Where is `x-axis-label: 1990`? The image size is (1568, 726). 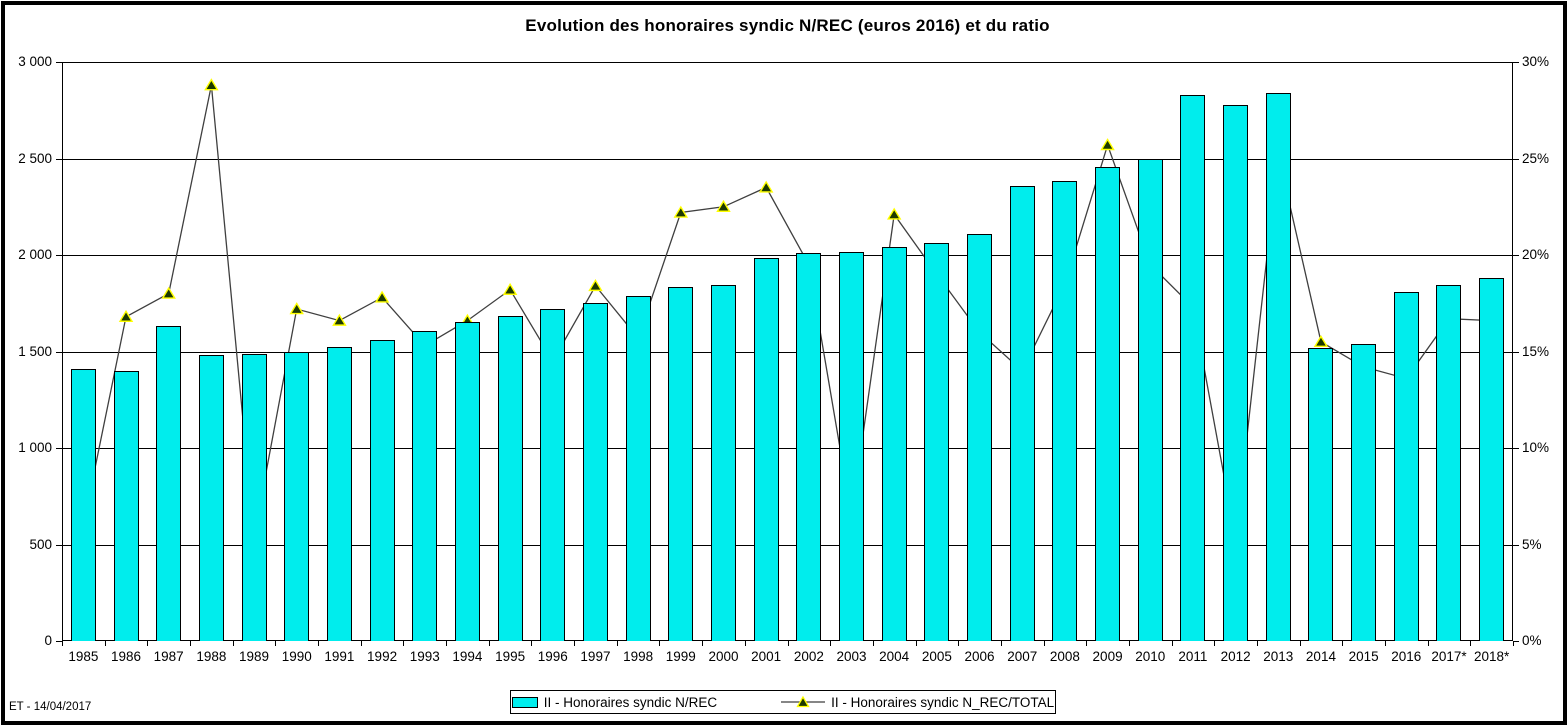 x-axis-label: 1990 is located at coordinates (296, 656).